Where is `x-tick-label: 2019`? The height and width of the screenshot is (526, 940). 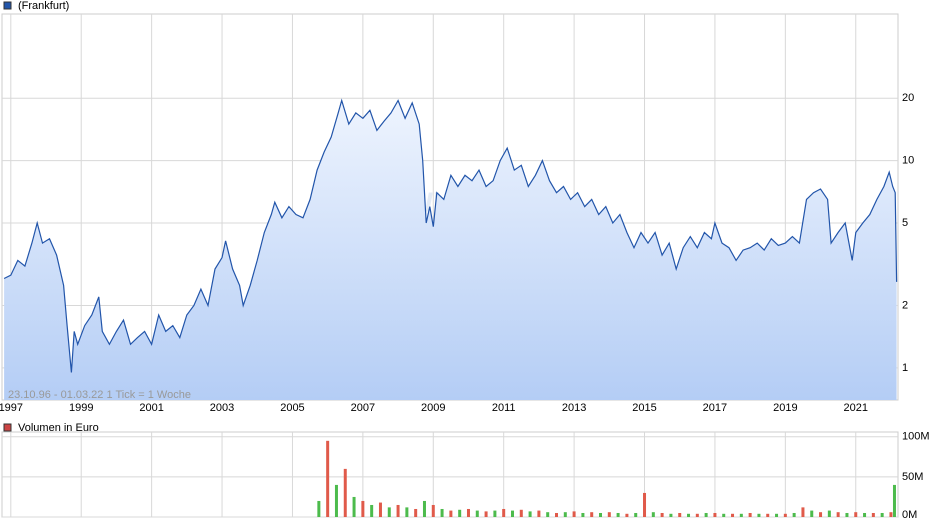 x-tick-label: 2019 is located at coordinates (785, 408).